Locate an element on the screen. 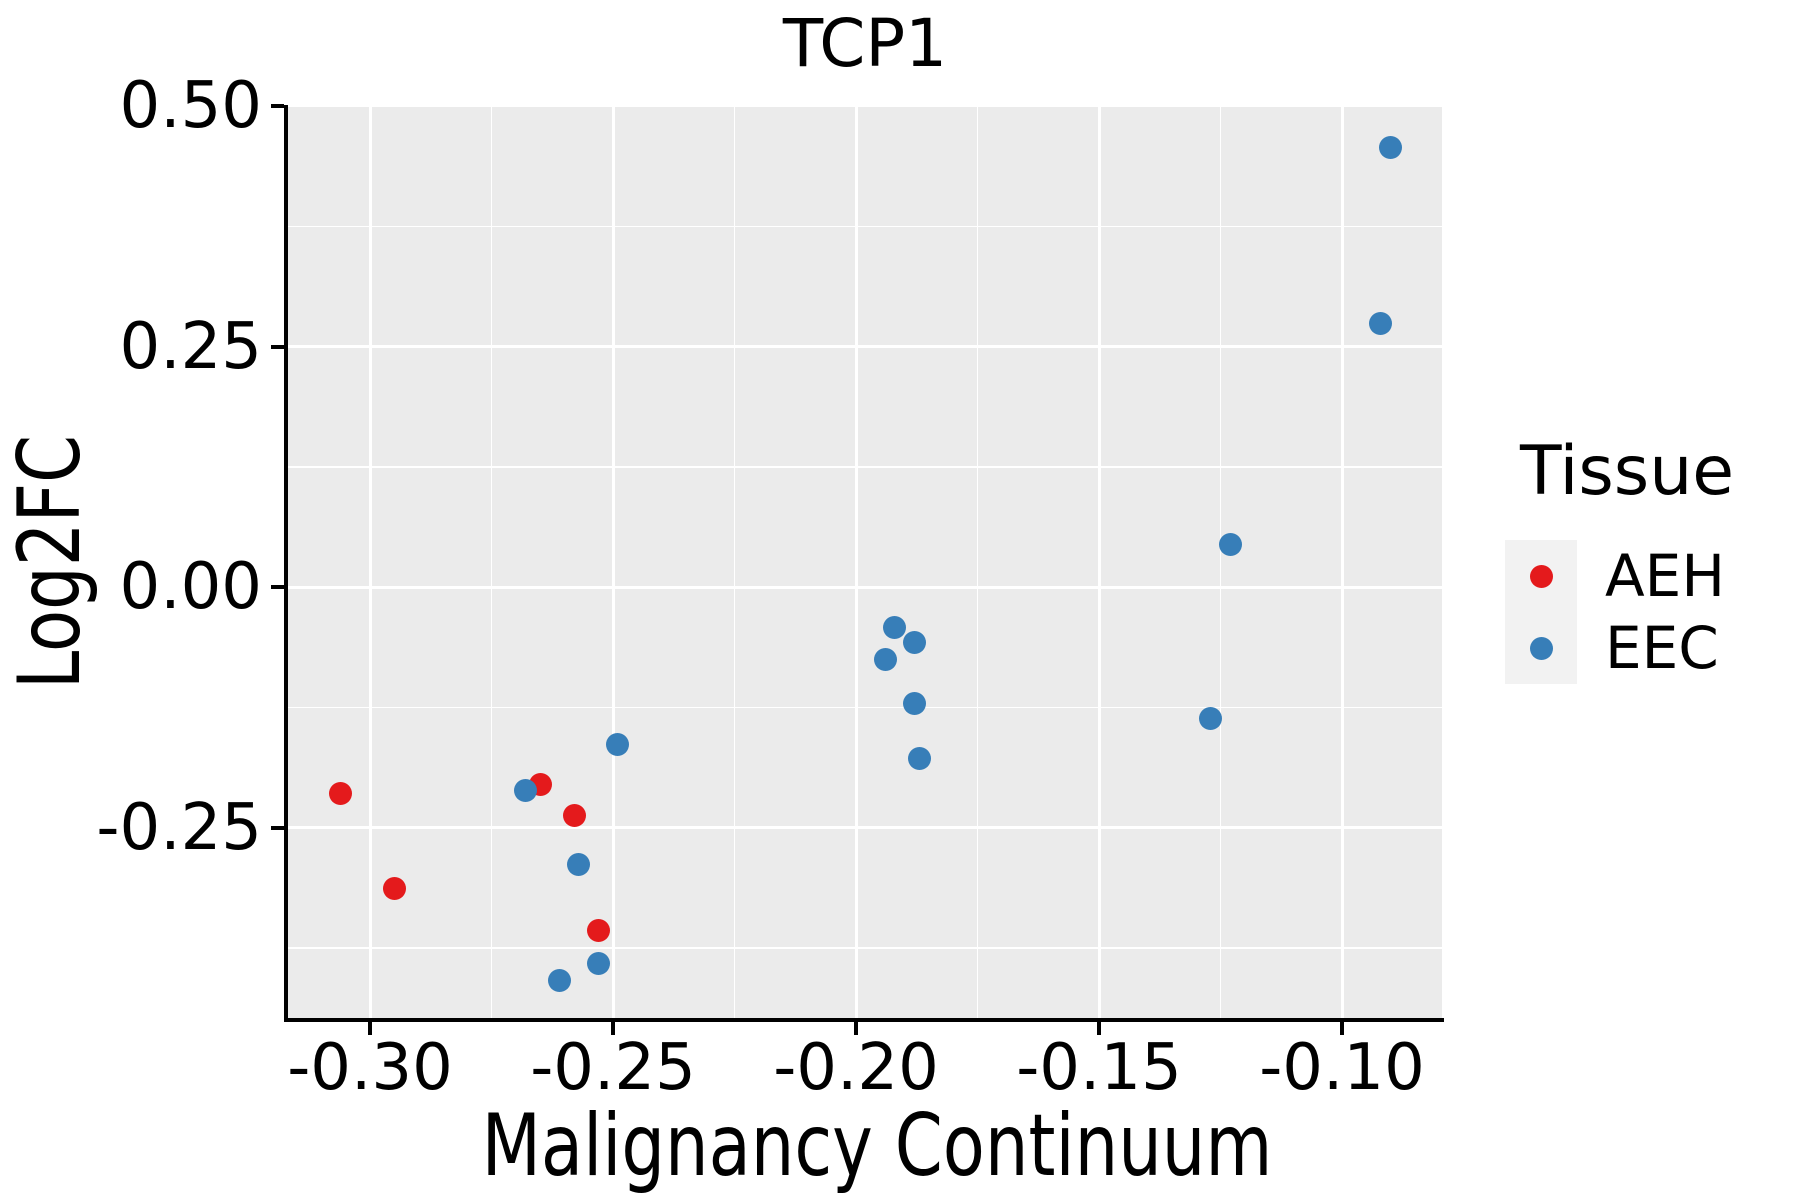 The image size is (1800, 1200). legend-dot-aeh is located at coordinates (1541, 576).